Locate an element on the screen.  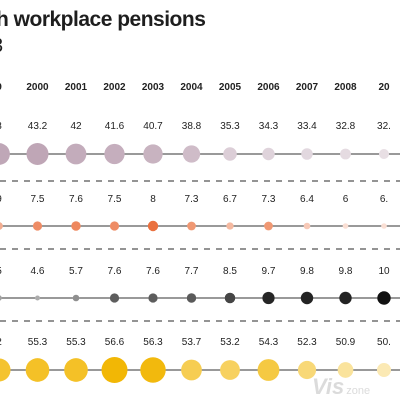
value-label: 6 is located at coordinates (346, 199).